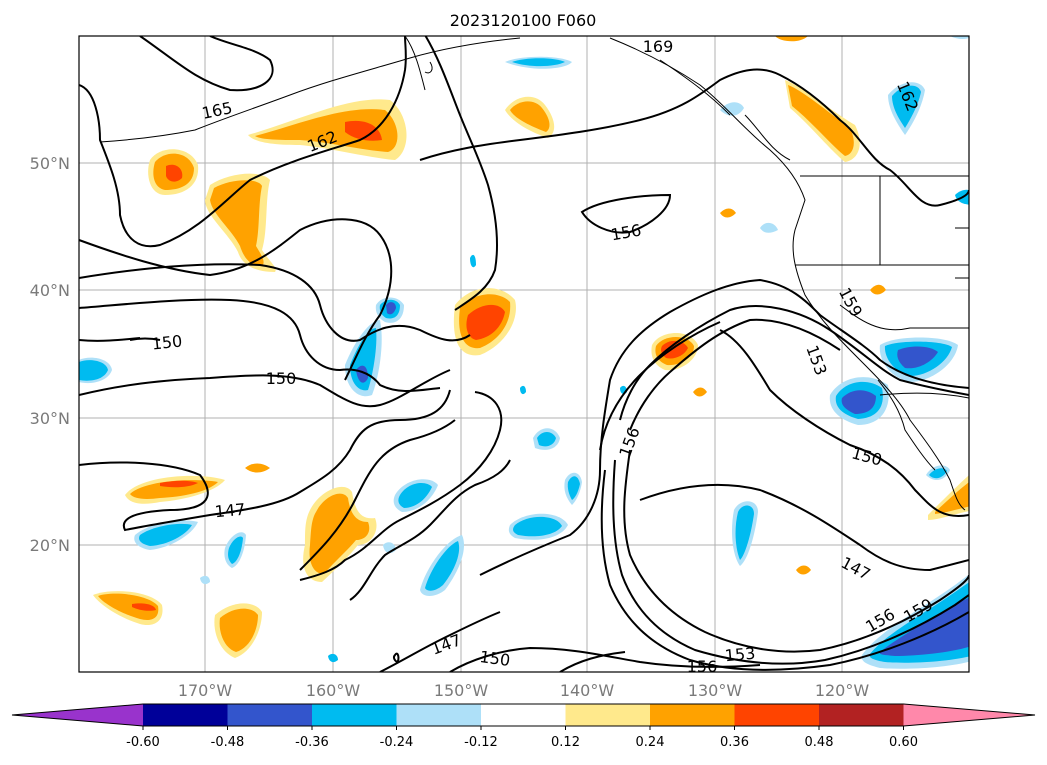 The image size is (1047, 765). Describe the element at coordinates (397, 742) in the screenshot. I see `colorbar-tick-label: -0.24` at that location.